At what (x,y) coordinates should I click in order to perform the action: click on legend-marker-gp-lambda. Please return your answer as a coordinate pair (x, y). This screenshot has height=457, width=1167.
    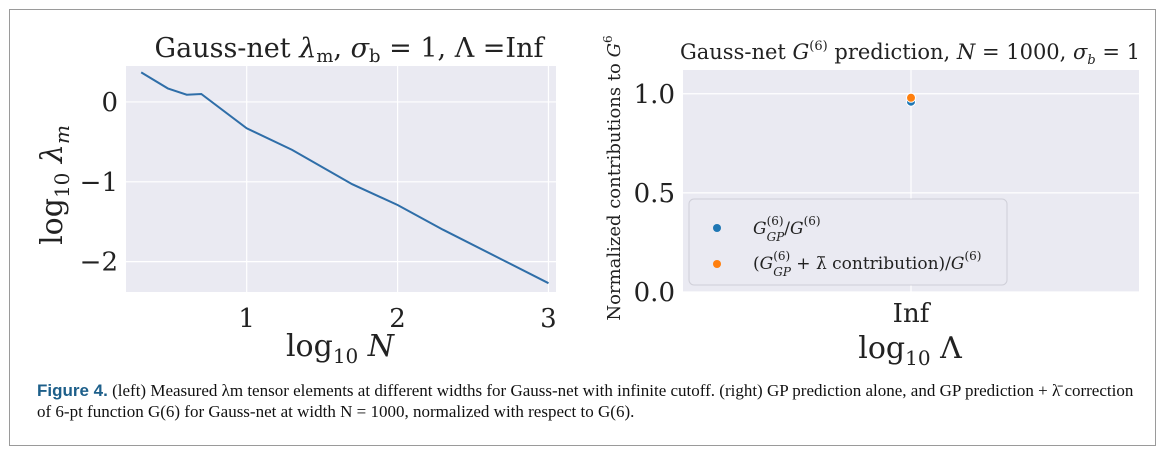
    Looking at the image, I should click on (717, 264).